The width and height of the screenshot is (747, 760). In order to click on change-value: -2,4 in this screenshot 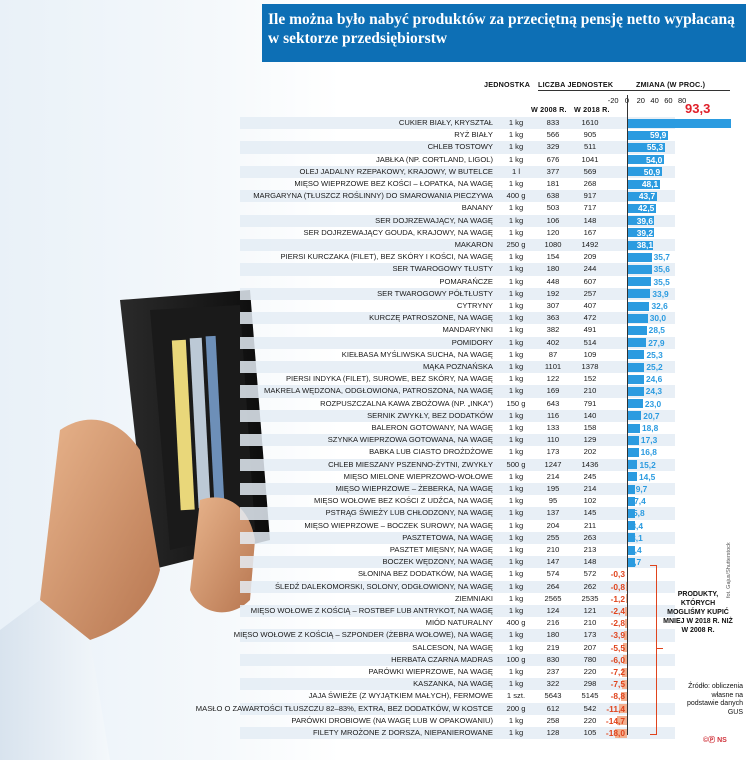, I will do `click(617, 611)`.